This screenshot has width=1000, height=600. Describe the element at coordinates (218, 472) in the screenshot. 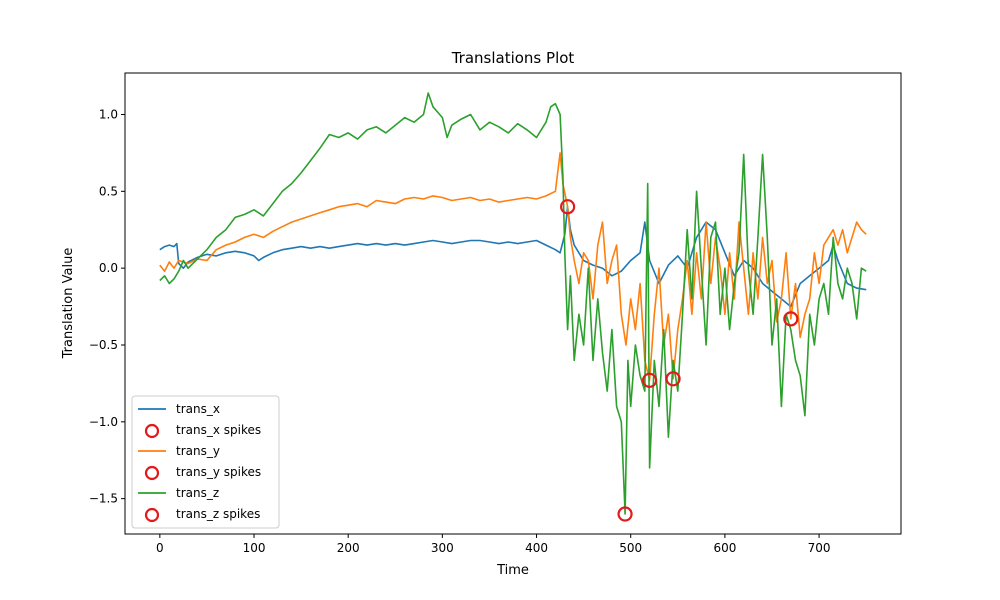

I see `legend-label-trans-y-spikes: trans_y spikes` at that location.